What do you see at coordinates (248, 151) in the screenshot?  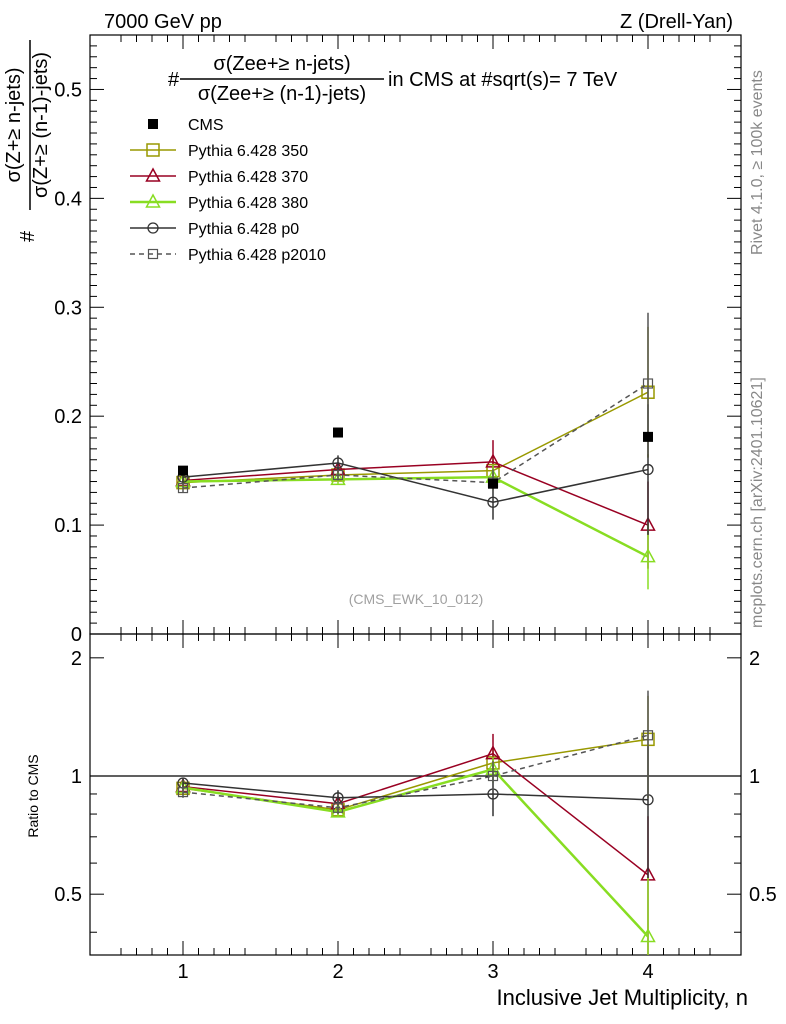 I see `legend-entry: Pythia 6.428 350` at bounding box center [248, 151].